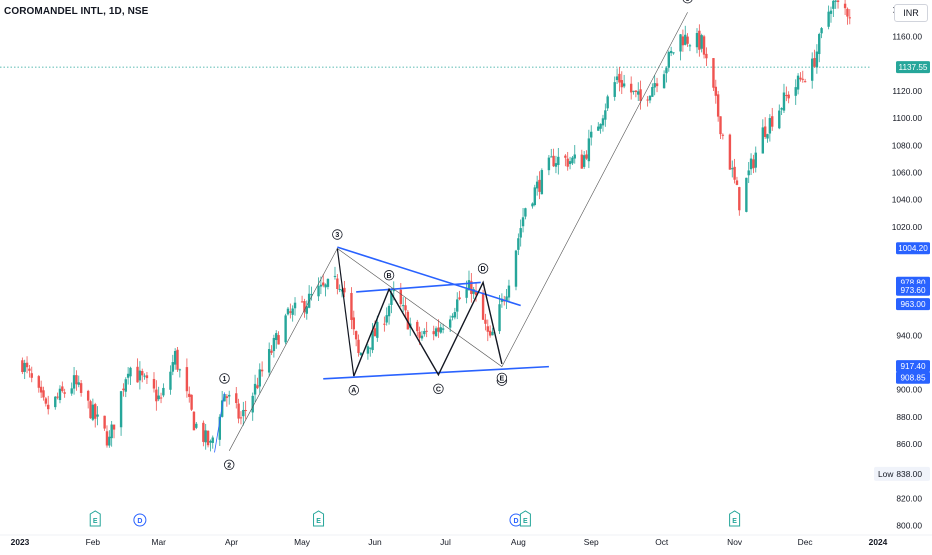  Describe the element at coordinates (389, 275) in the screenshot. I see `wave-label-b: B` at that location.